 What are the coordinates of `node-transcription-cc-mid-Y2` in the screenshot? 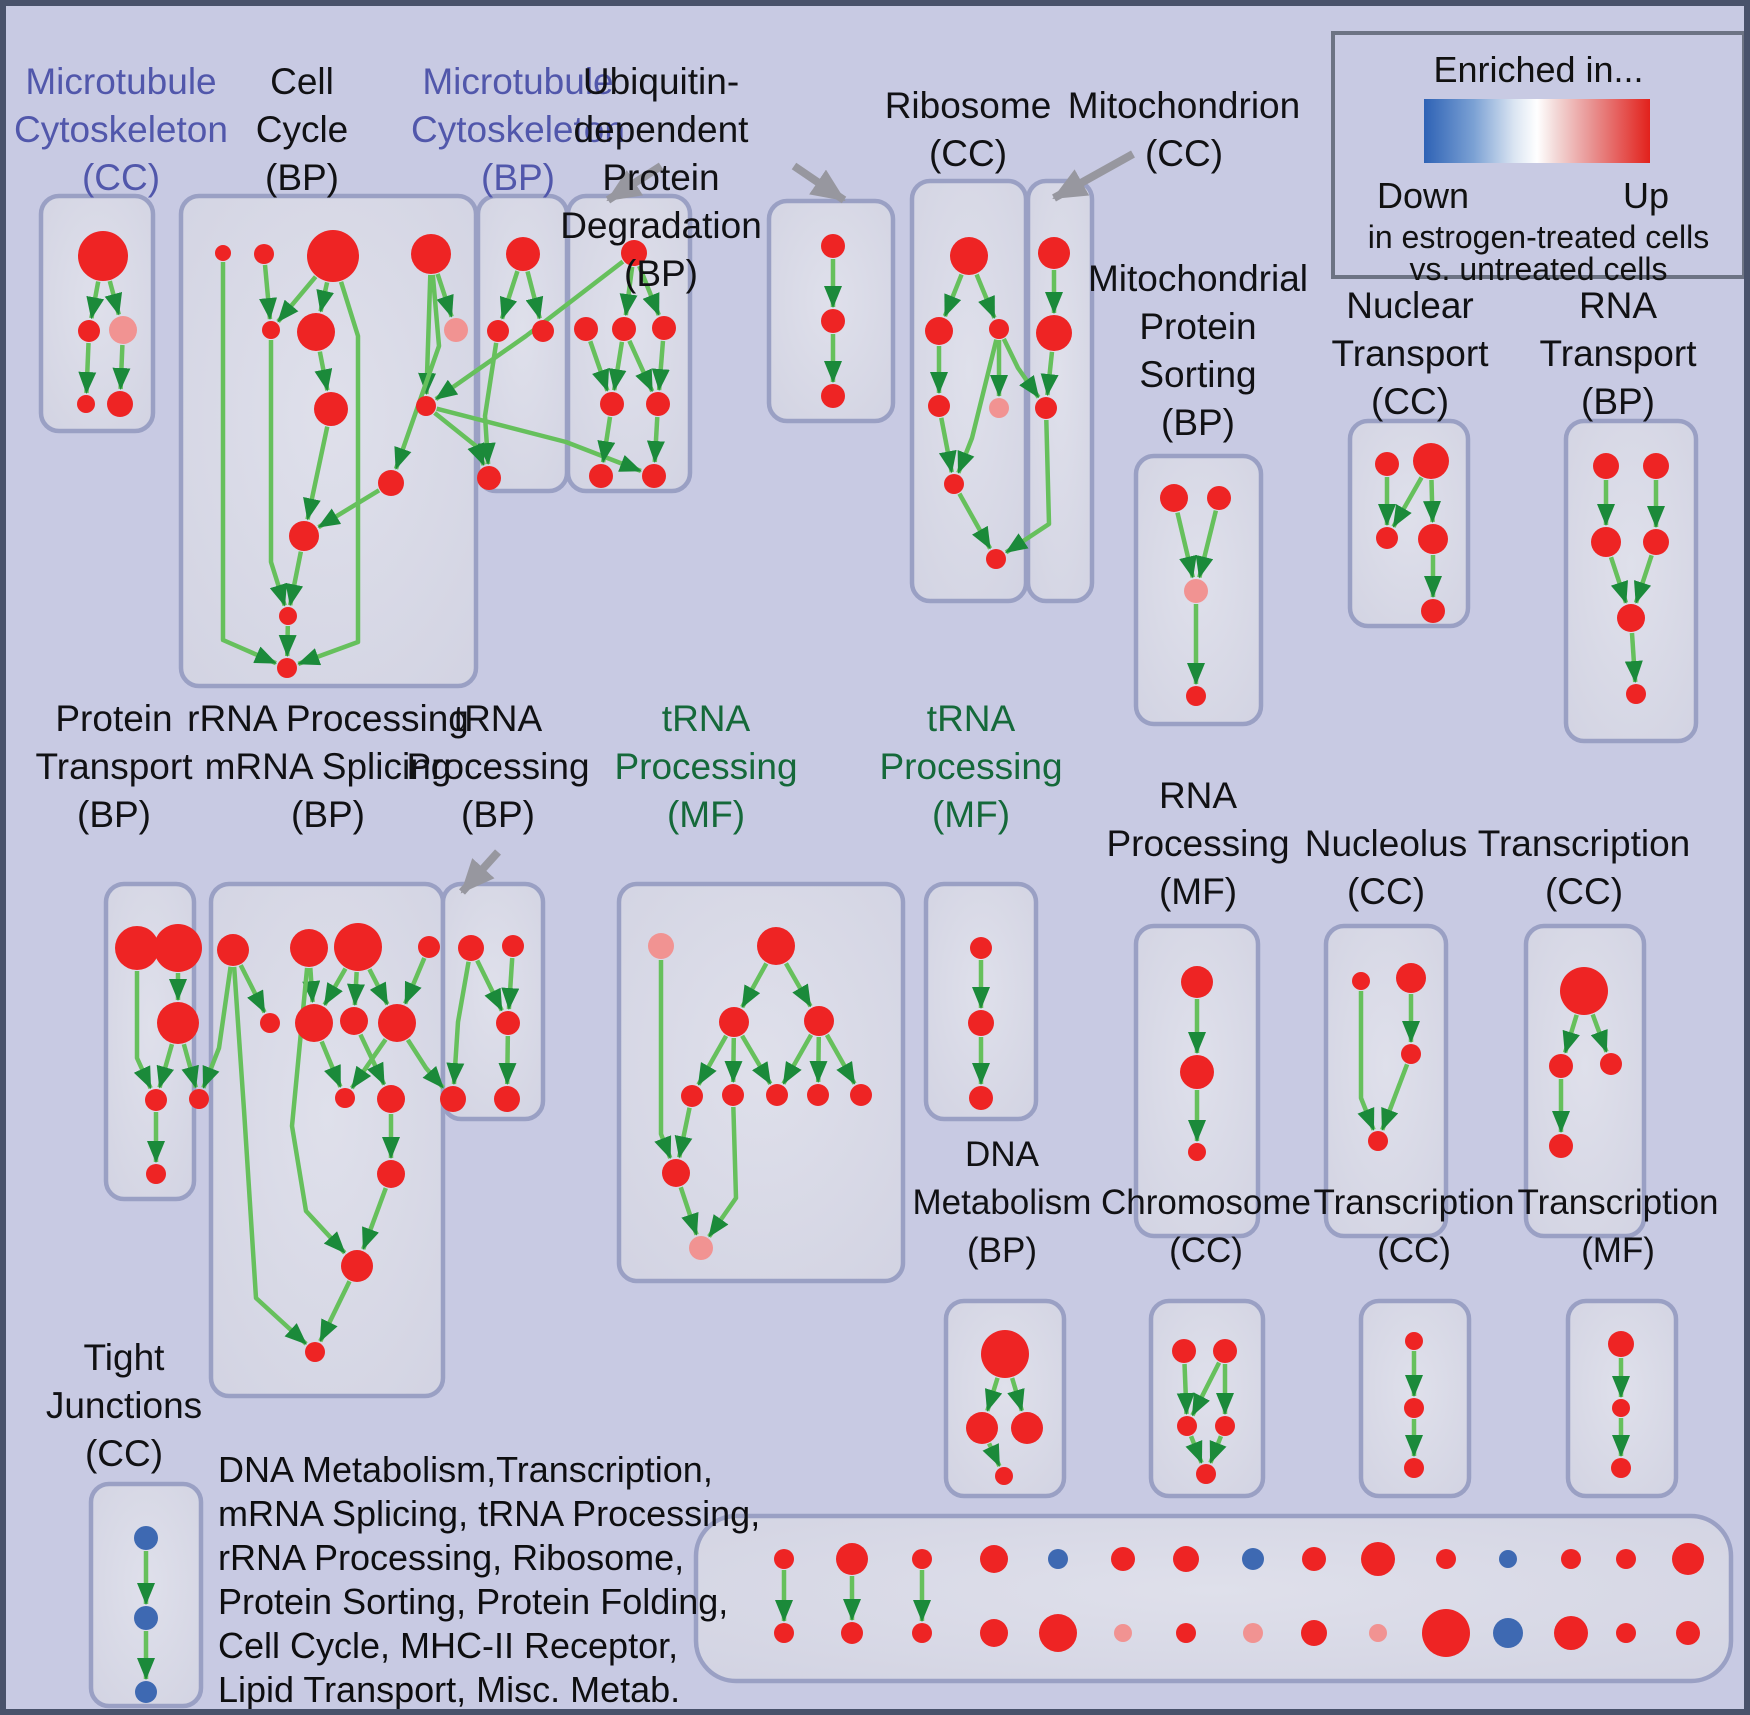 It's located at (1561, 1066).